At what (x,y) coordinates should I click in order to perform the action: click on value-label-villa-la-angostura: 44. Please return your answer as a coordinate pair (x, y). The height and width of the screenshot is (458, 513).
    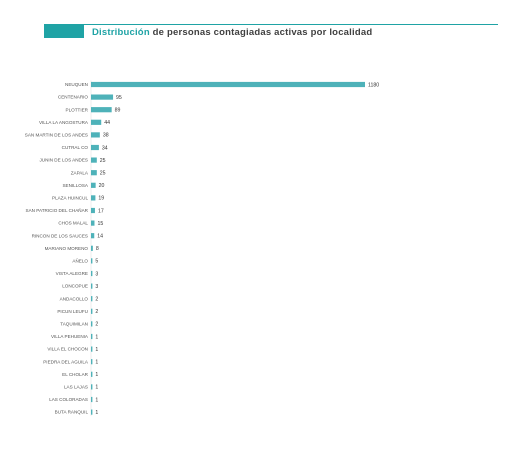
    Looking at the image, I should click on (107, 123).